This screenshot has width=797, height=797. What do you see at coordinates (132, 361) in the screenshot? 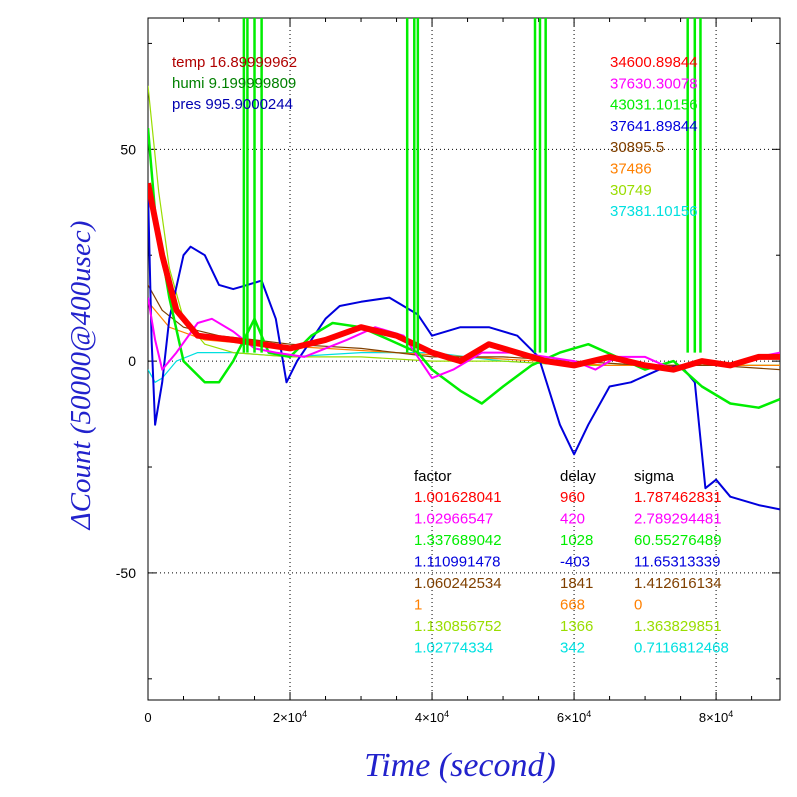
I see `y-tick-label: 0` at bounding box center [132, 361].